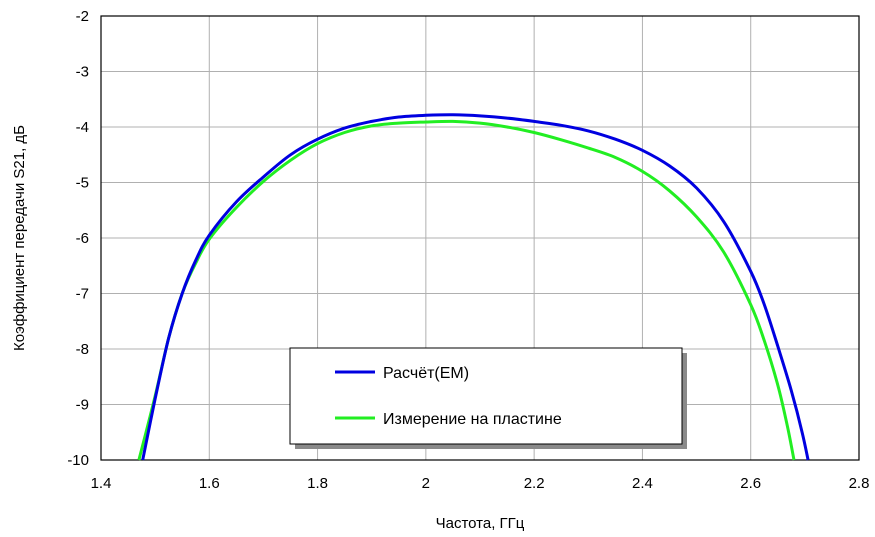 The image size is (875, 537). I want to click on y-tick-label: -8, so click(82, 349).